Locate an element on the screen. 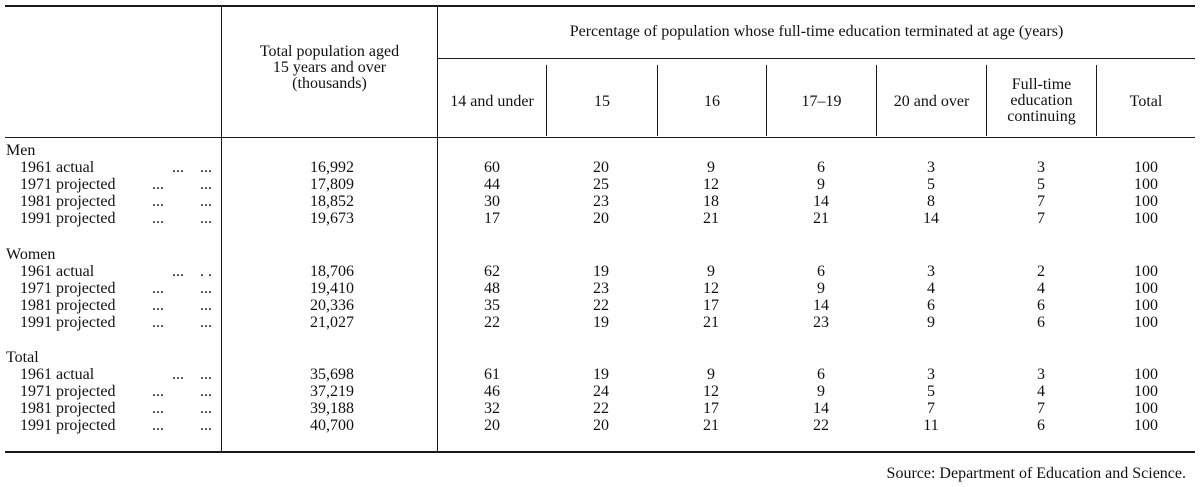 Image resolution: width=1200 pixels, height=487 pixels. subheader-col-3: 16 is located at coordinates (712, 101).